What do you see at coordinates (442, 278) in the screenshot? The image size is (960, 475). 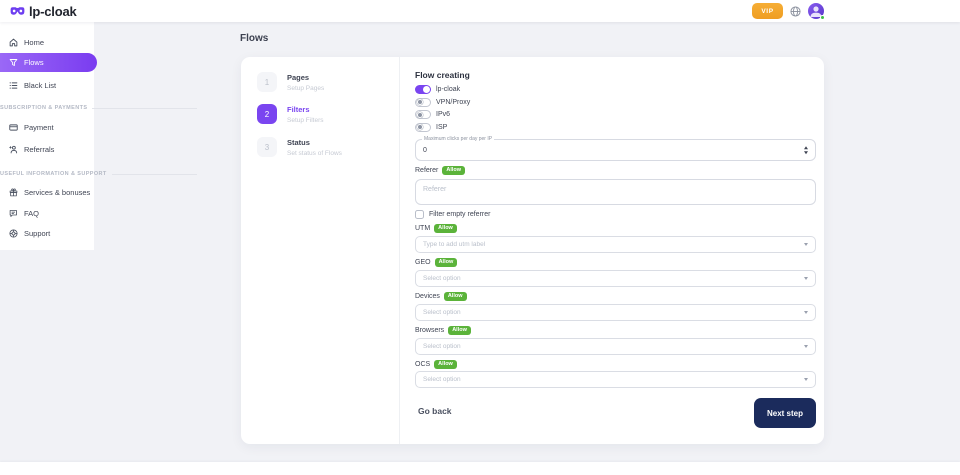 I see `geo-select-placeholder: Select option` at bounding box center [442, 278].